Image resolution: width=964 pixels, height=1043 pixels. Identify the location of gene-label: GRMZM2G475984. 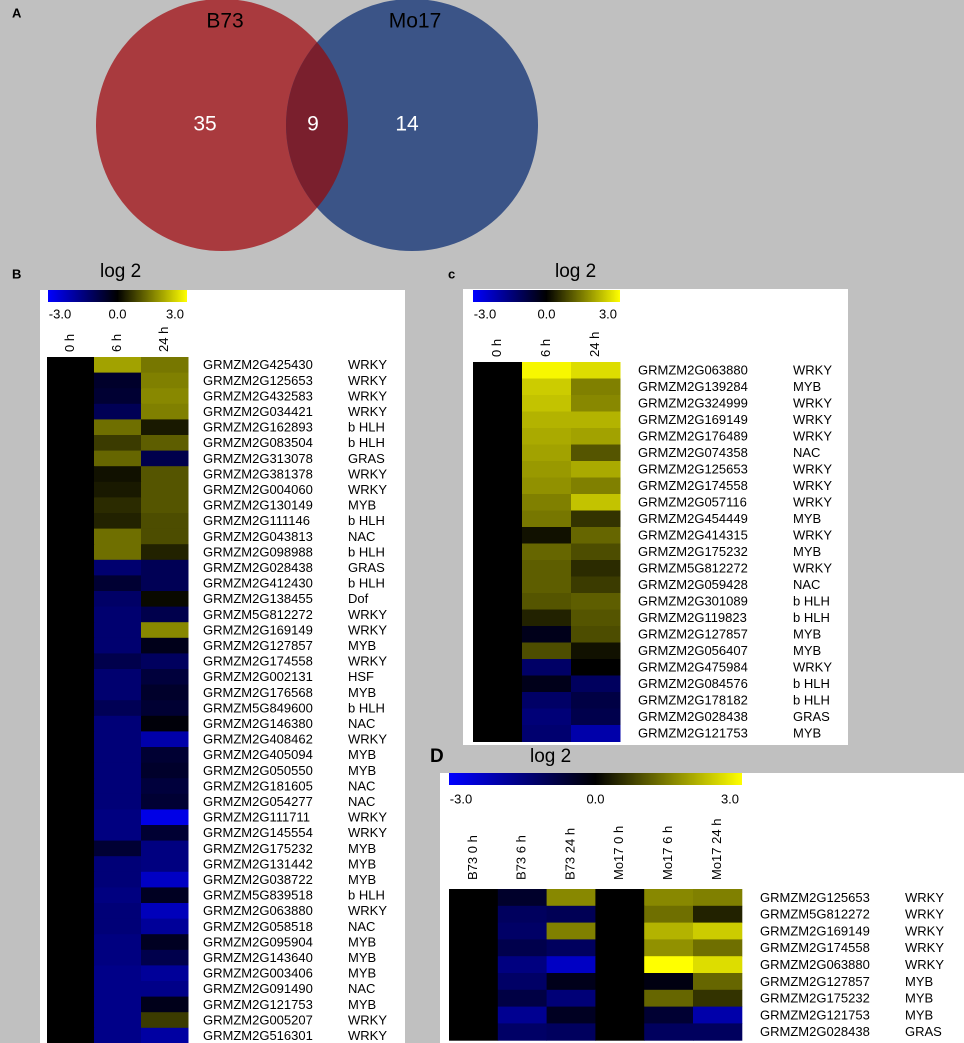
(693, 667).